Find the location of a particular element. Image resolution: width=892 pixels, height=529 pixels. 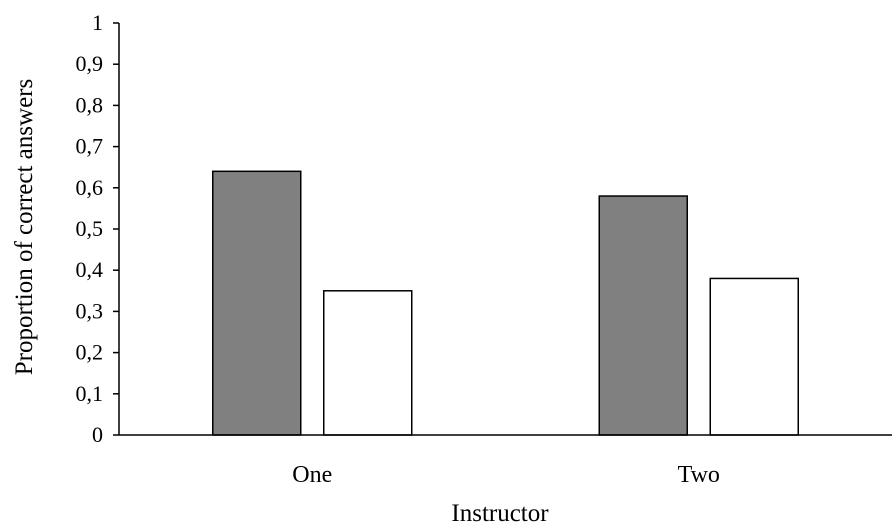

y-tick-label: 0,9 is located at coordinates (90, 63).